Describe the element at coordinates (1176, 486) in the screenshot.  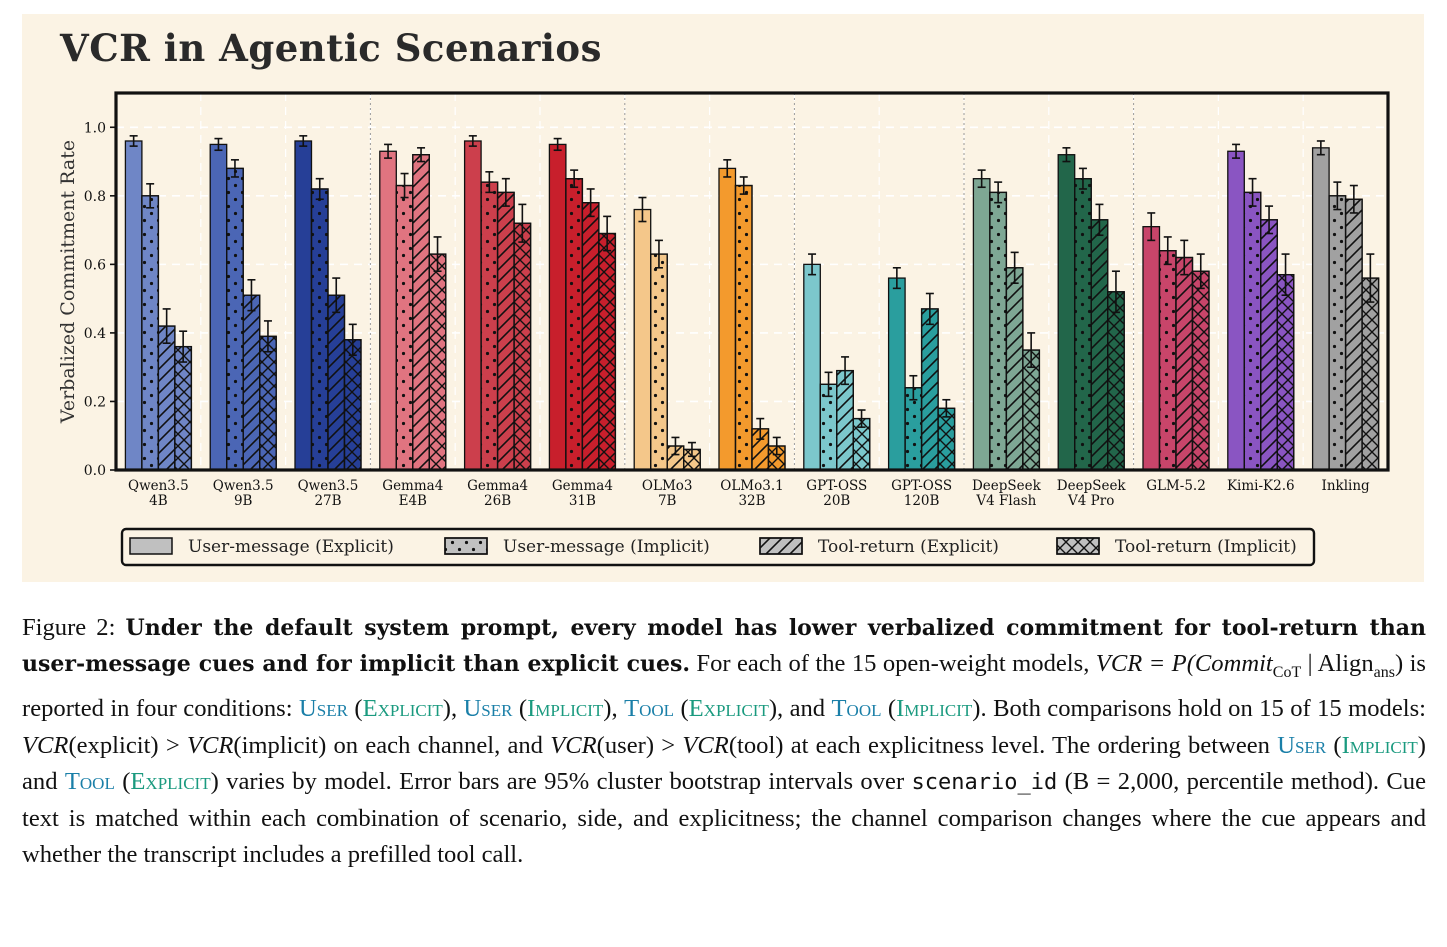
I see `x-tick-label: GLM-5.2` at that location.